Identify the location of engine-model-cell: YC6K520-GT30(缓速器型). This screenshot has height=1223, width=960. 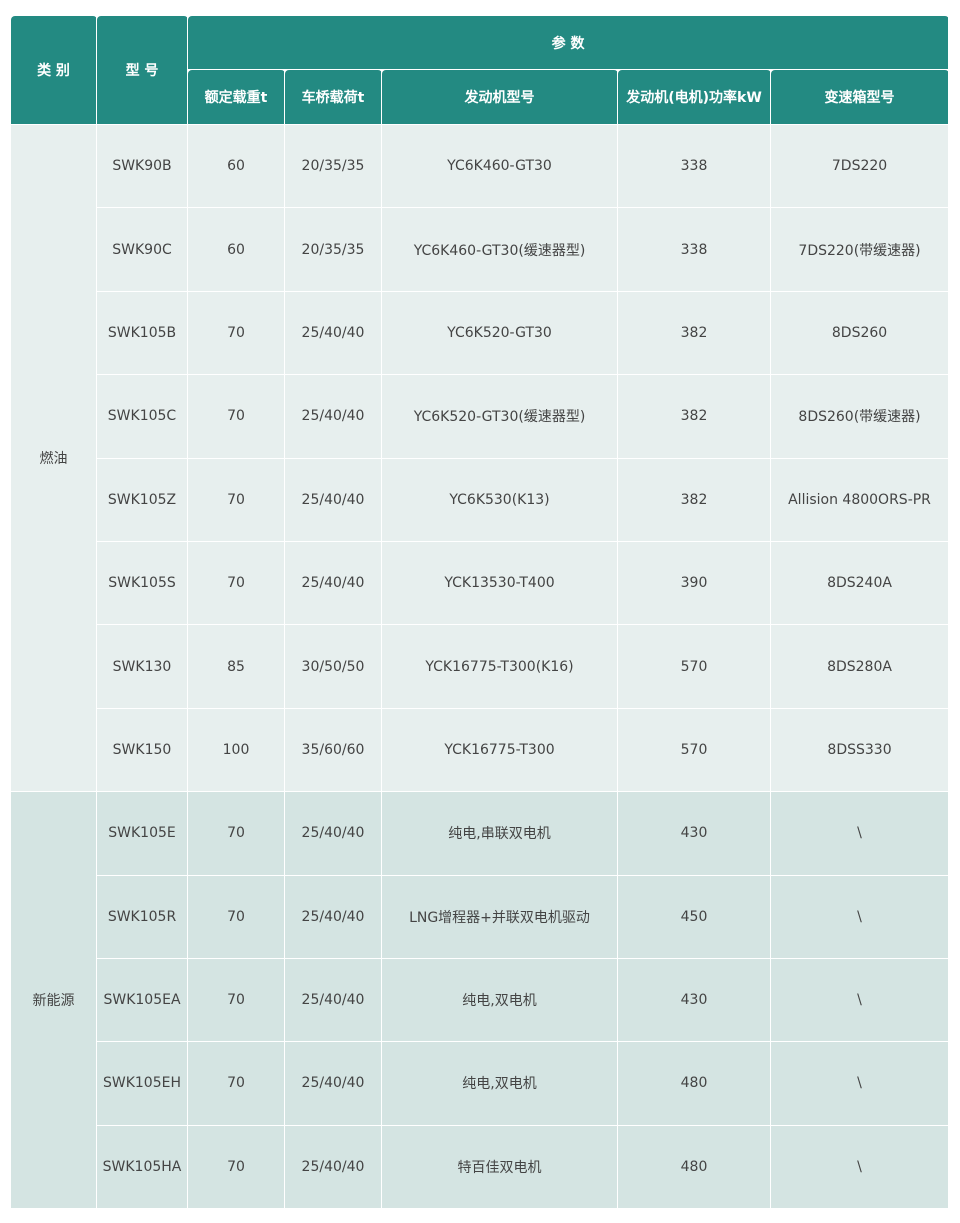
(499, 416).